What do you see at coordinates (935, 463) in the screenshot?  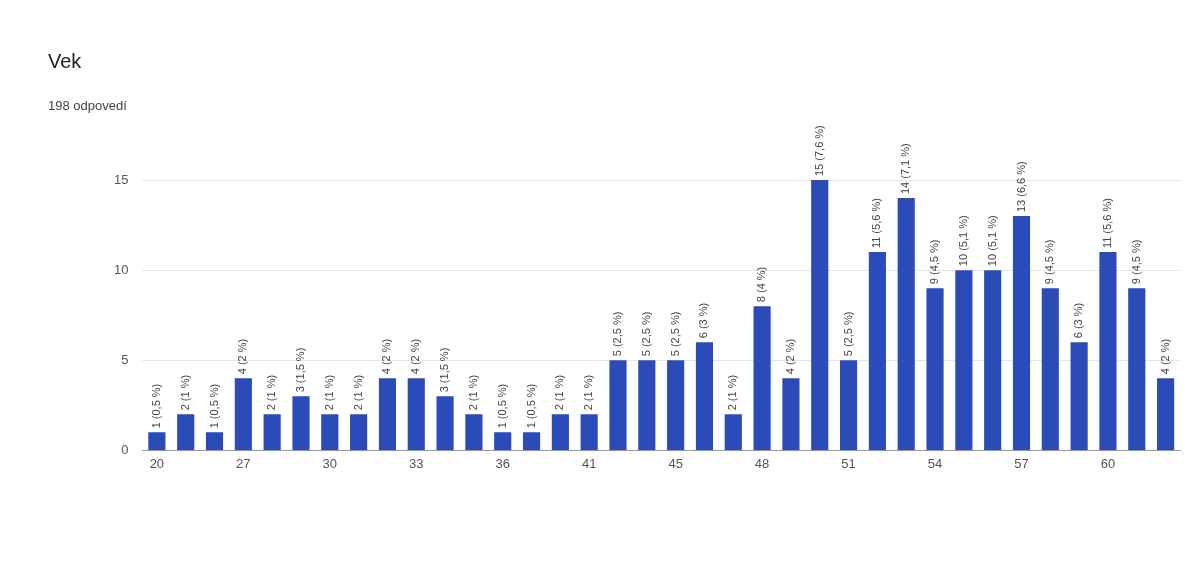 I see `x-tick-label: 54` at bounding box center [935, 463].